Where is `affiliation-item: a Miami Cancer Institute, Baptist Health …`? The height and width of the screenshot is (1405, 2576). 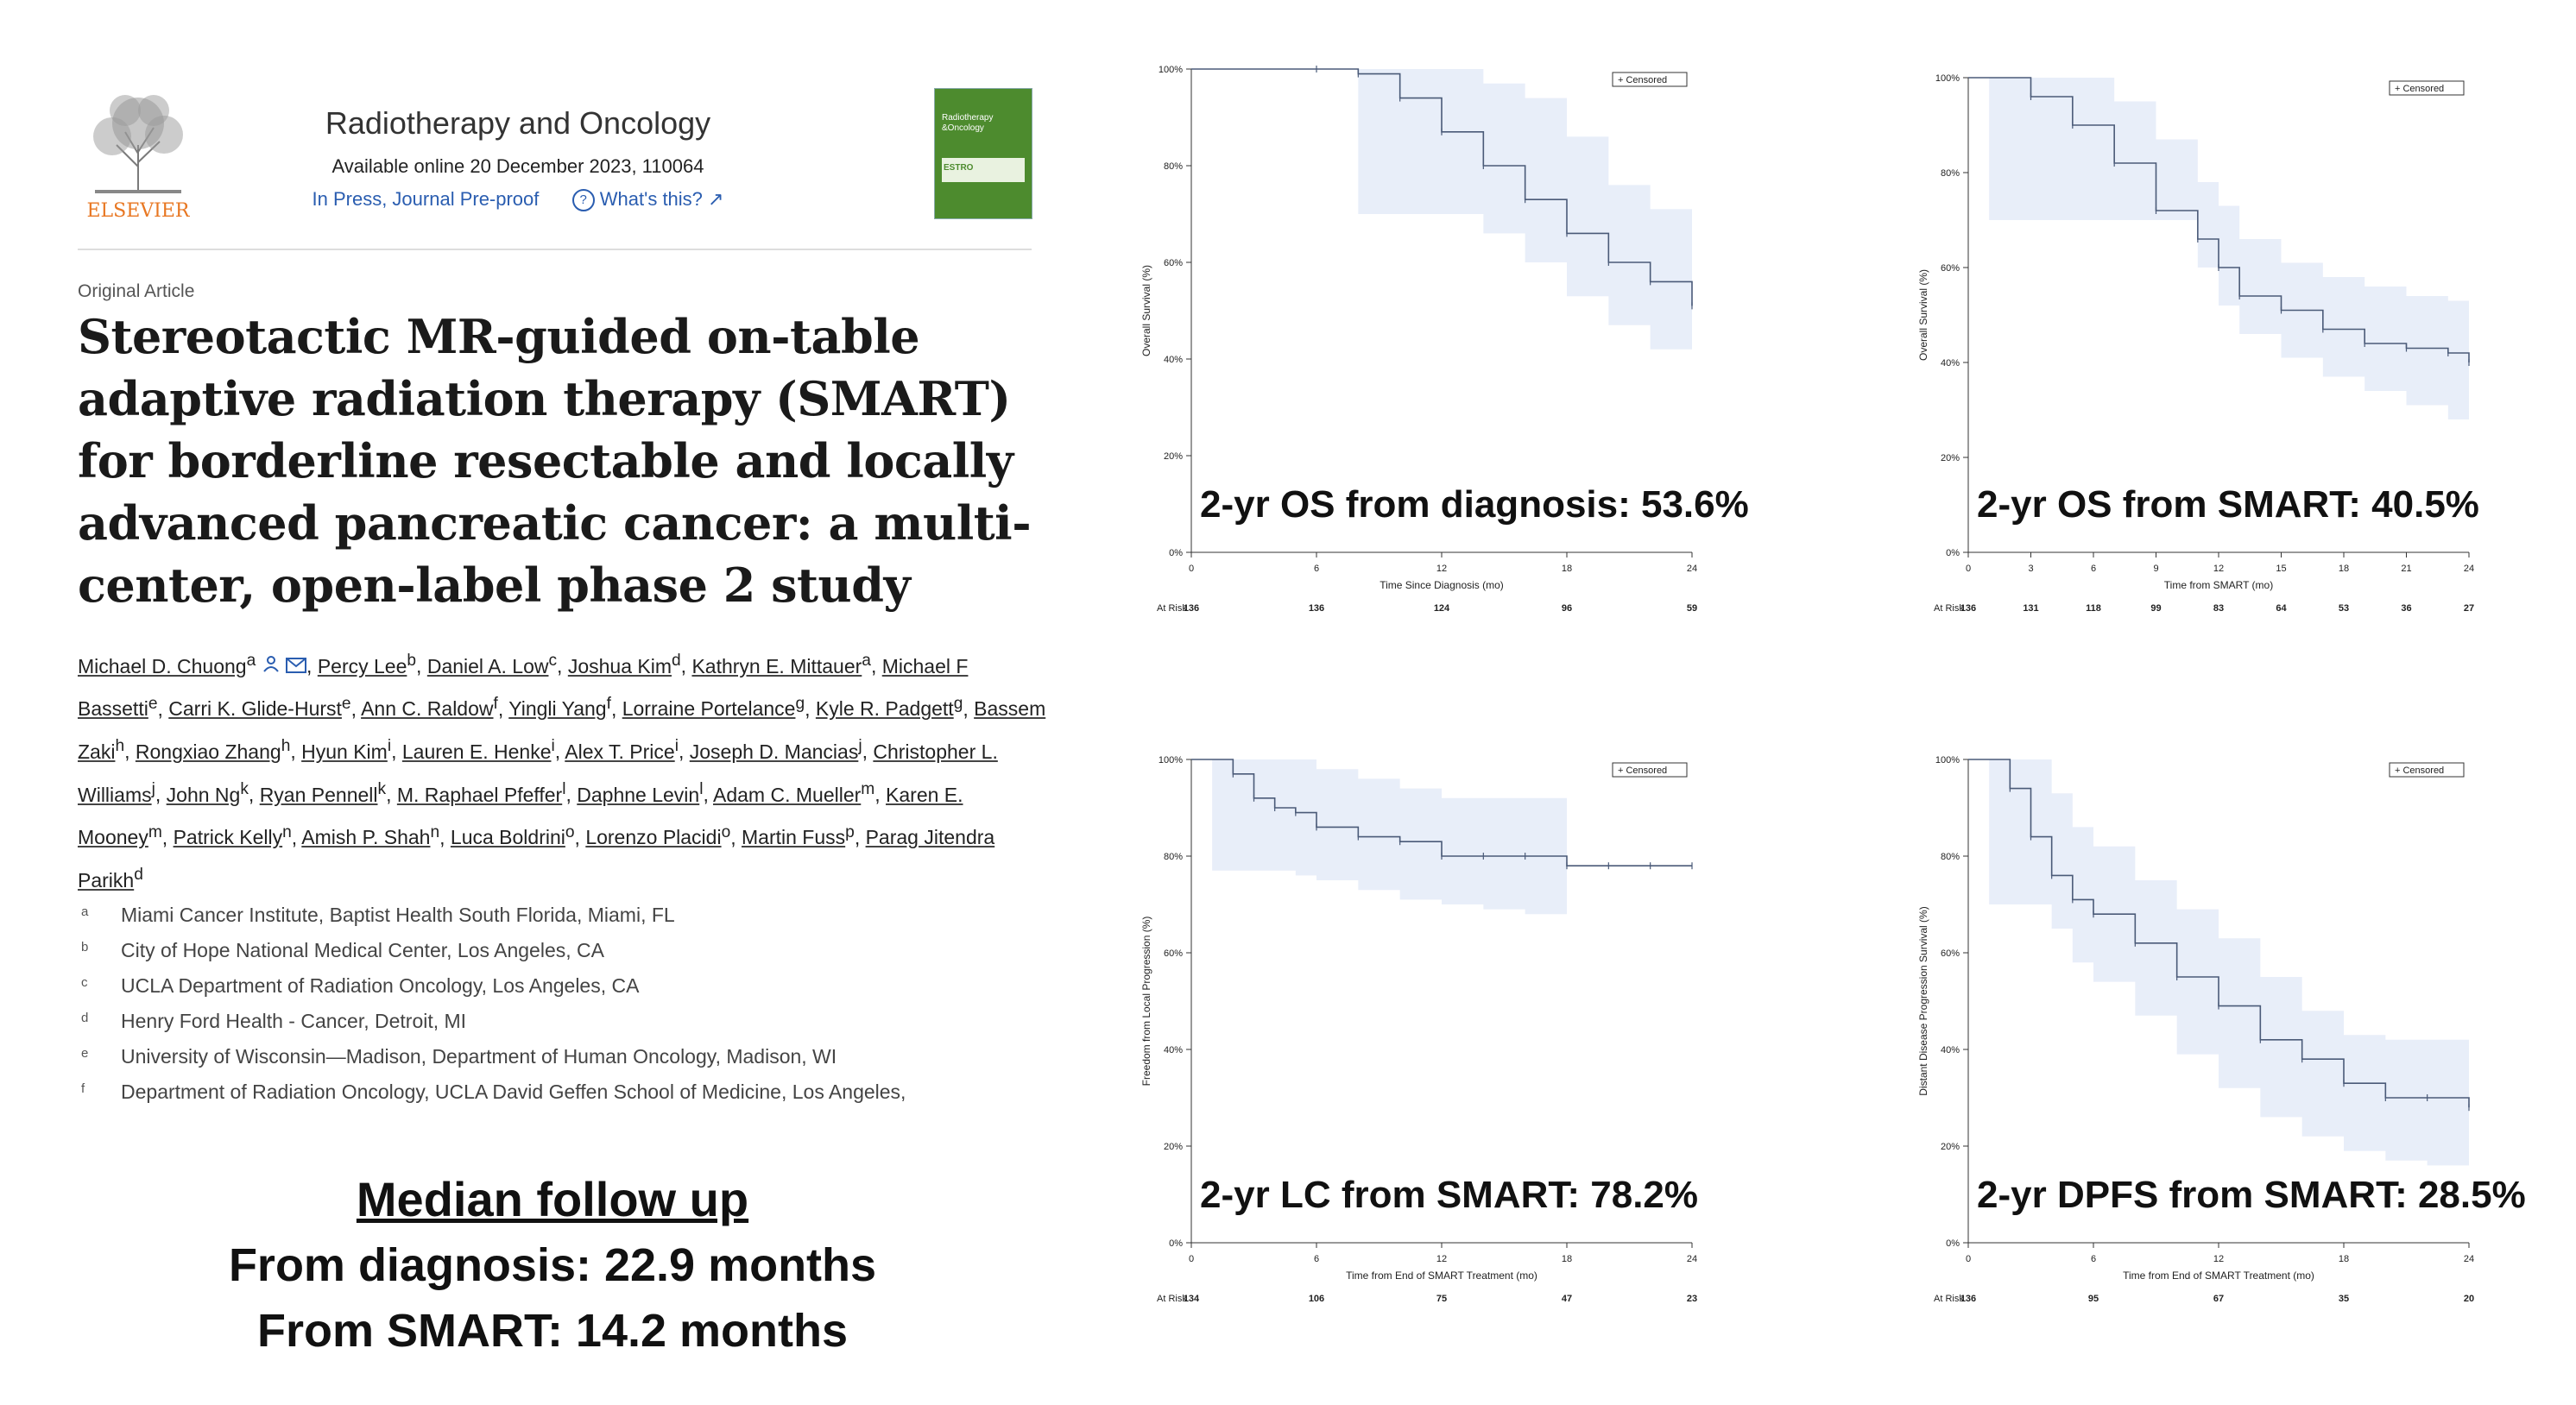
affiliation-item: a Miami Cancer Institute, Baptist Health … is located at coordinates (563, 915).